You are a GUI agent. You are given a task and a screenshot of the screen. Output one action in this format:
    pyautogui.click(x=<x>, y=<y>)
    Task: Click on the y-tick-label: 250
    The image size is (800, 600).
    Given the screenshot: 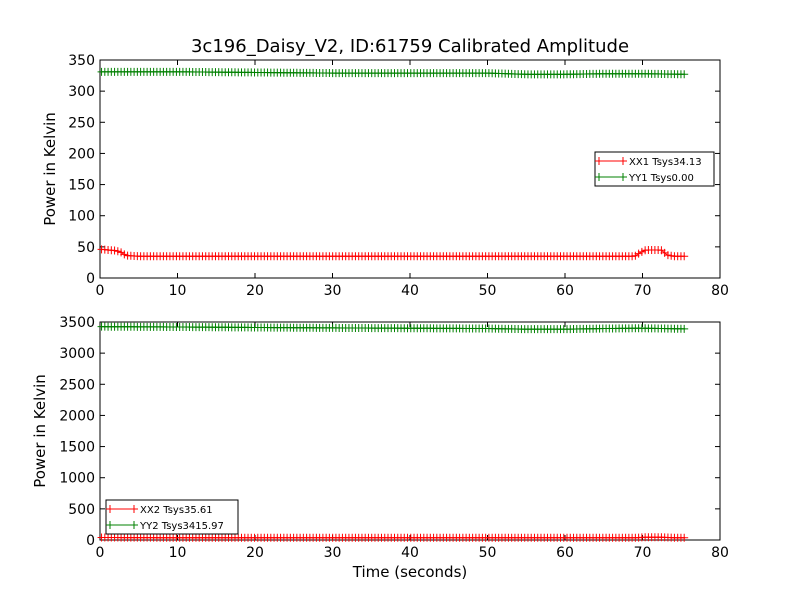 What is the action you would take?
    pyautogui.click(x=81, y=123)
    